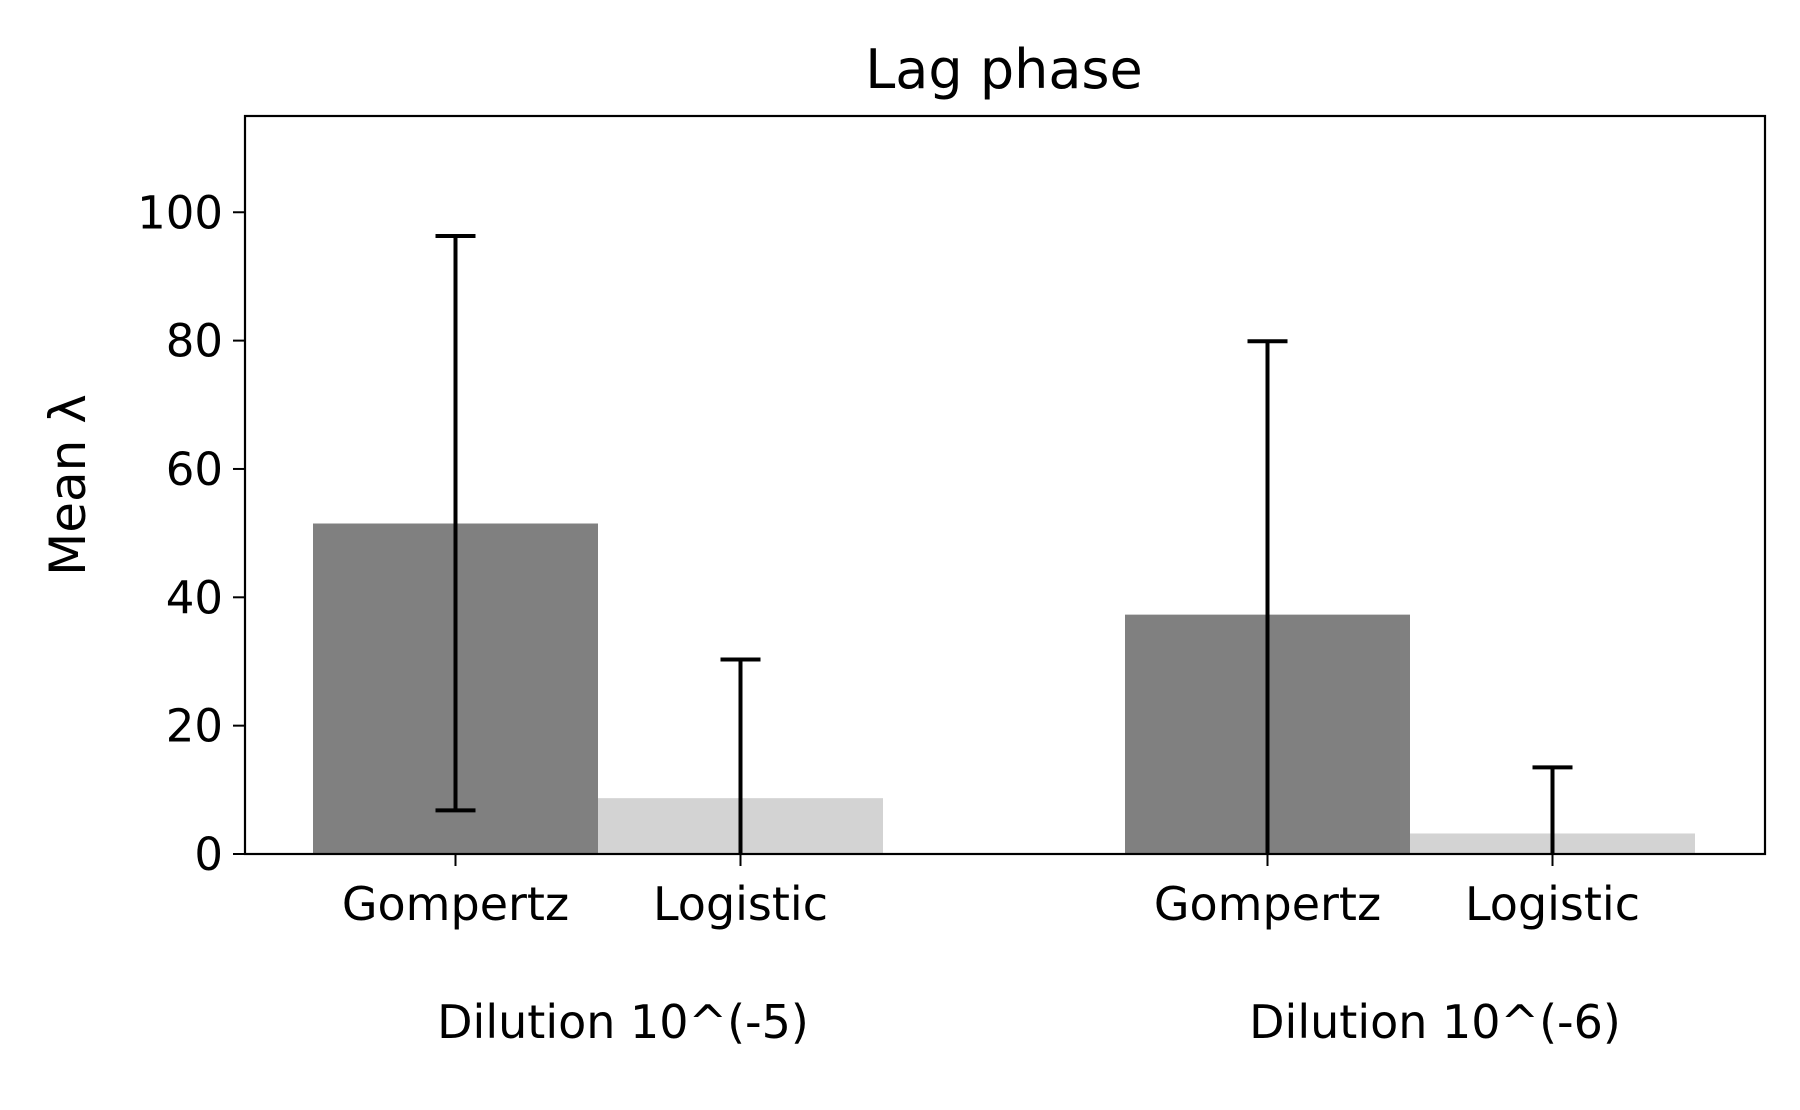 The height and width of the screenshot is (1110, 1800). I want to click on y-tick-label: 0, so click(208, 854).